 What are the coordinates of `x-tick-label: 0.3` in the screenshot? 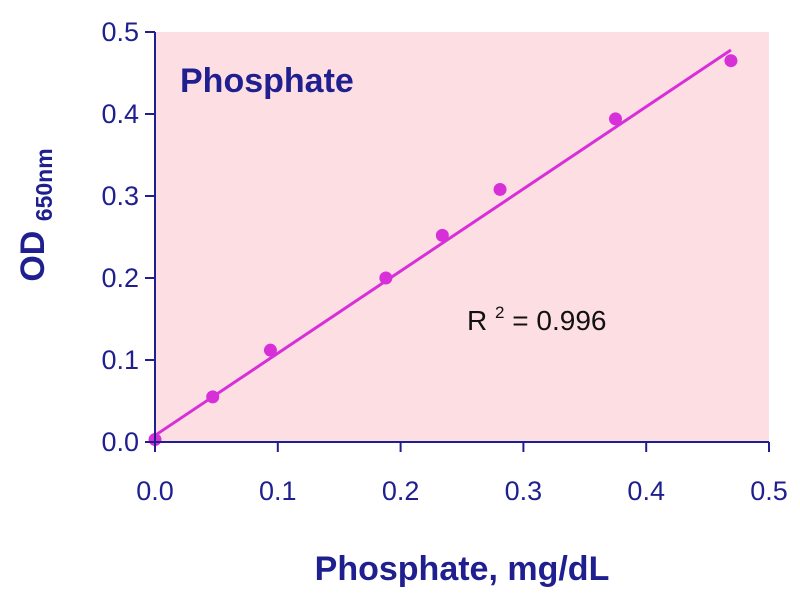 It's located at (524, 491).